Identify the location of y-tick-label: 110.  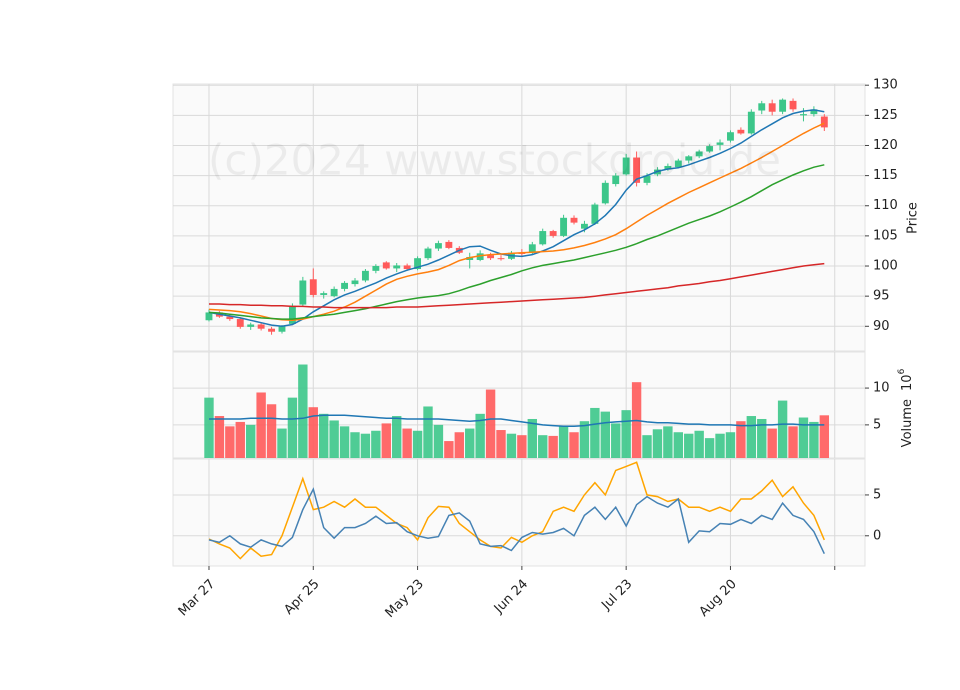
(885, 205).